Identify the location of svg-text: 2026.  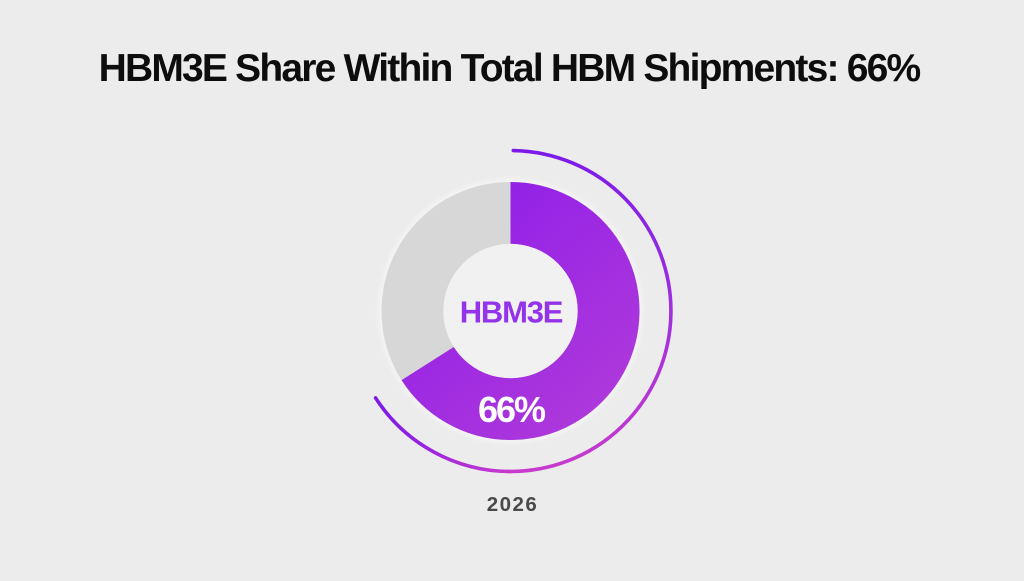
(513, 504).